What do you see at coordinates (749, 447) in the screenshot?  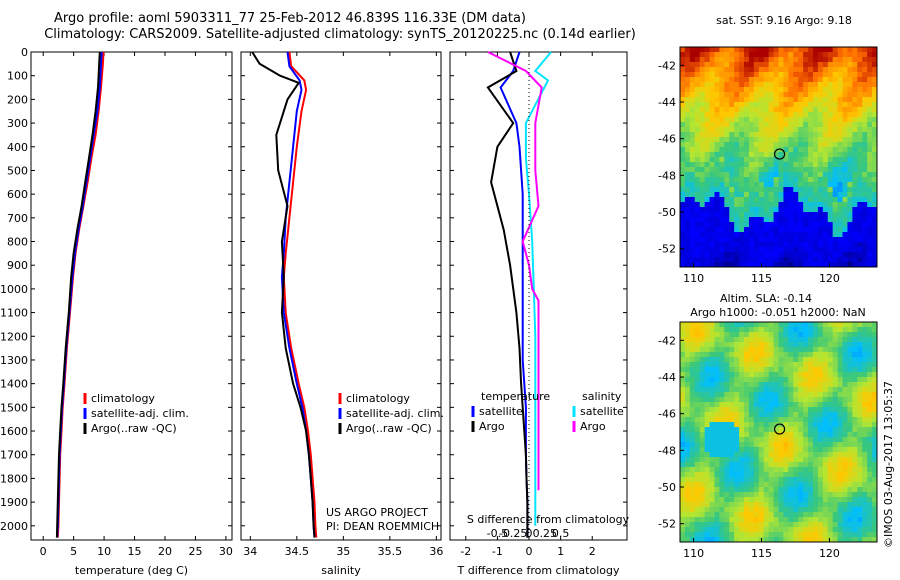 I see `sla-map-axes: 110 115 120-42-44-46-48-50-52` at bounding box center [749, 447].